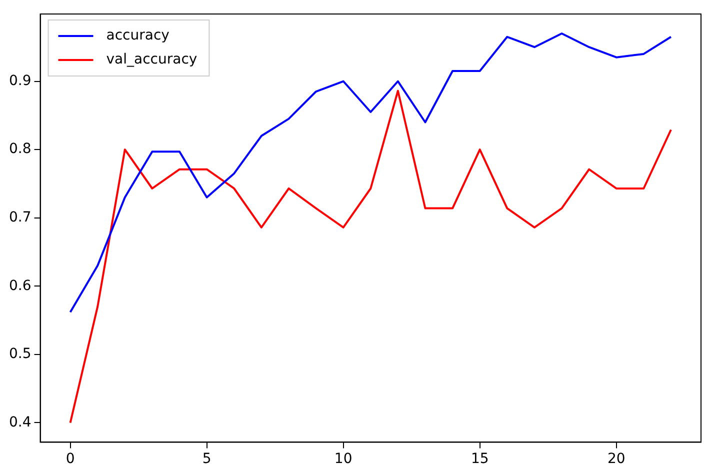 Image resolution: width=705 pixels, height=475 pixels. I want to click on y-tick-label: 0.7, so click(20, 217).